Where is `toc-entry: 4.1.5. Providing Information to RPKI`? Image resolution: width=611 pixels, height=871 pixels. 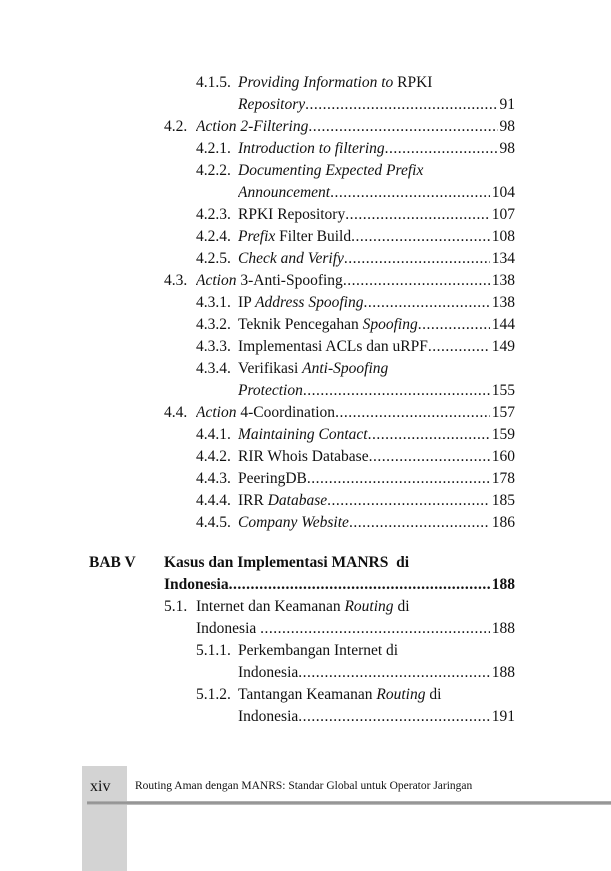
toc-entry: 4.1.5. Providing Information to RPKI is located at coordinates (355, 83).